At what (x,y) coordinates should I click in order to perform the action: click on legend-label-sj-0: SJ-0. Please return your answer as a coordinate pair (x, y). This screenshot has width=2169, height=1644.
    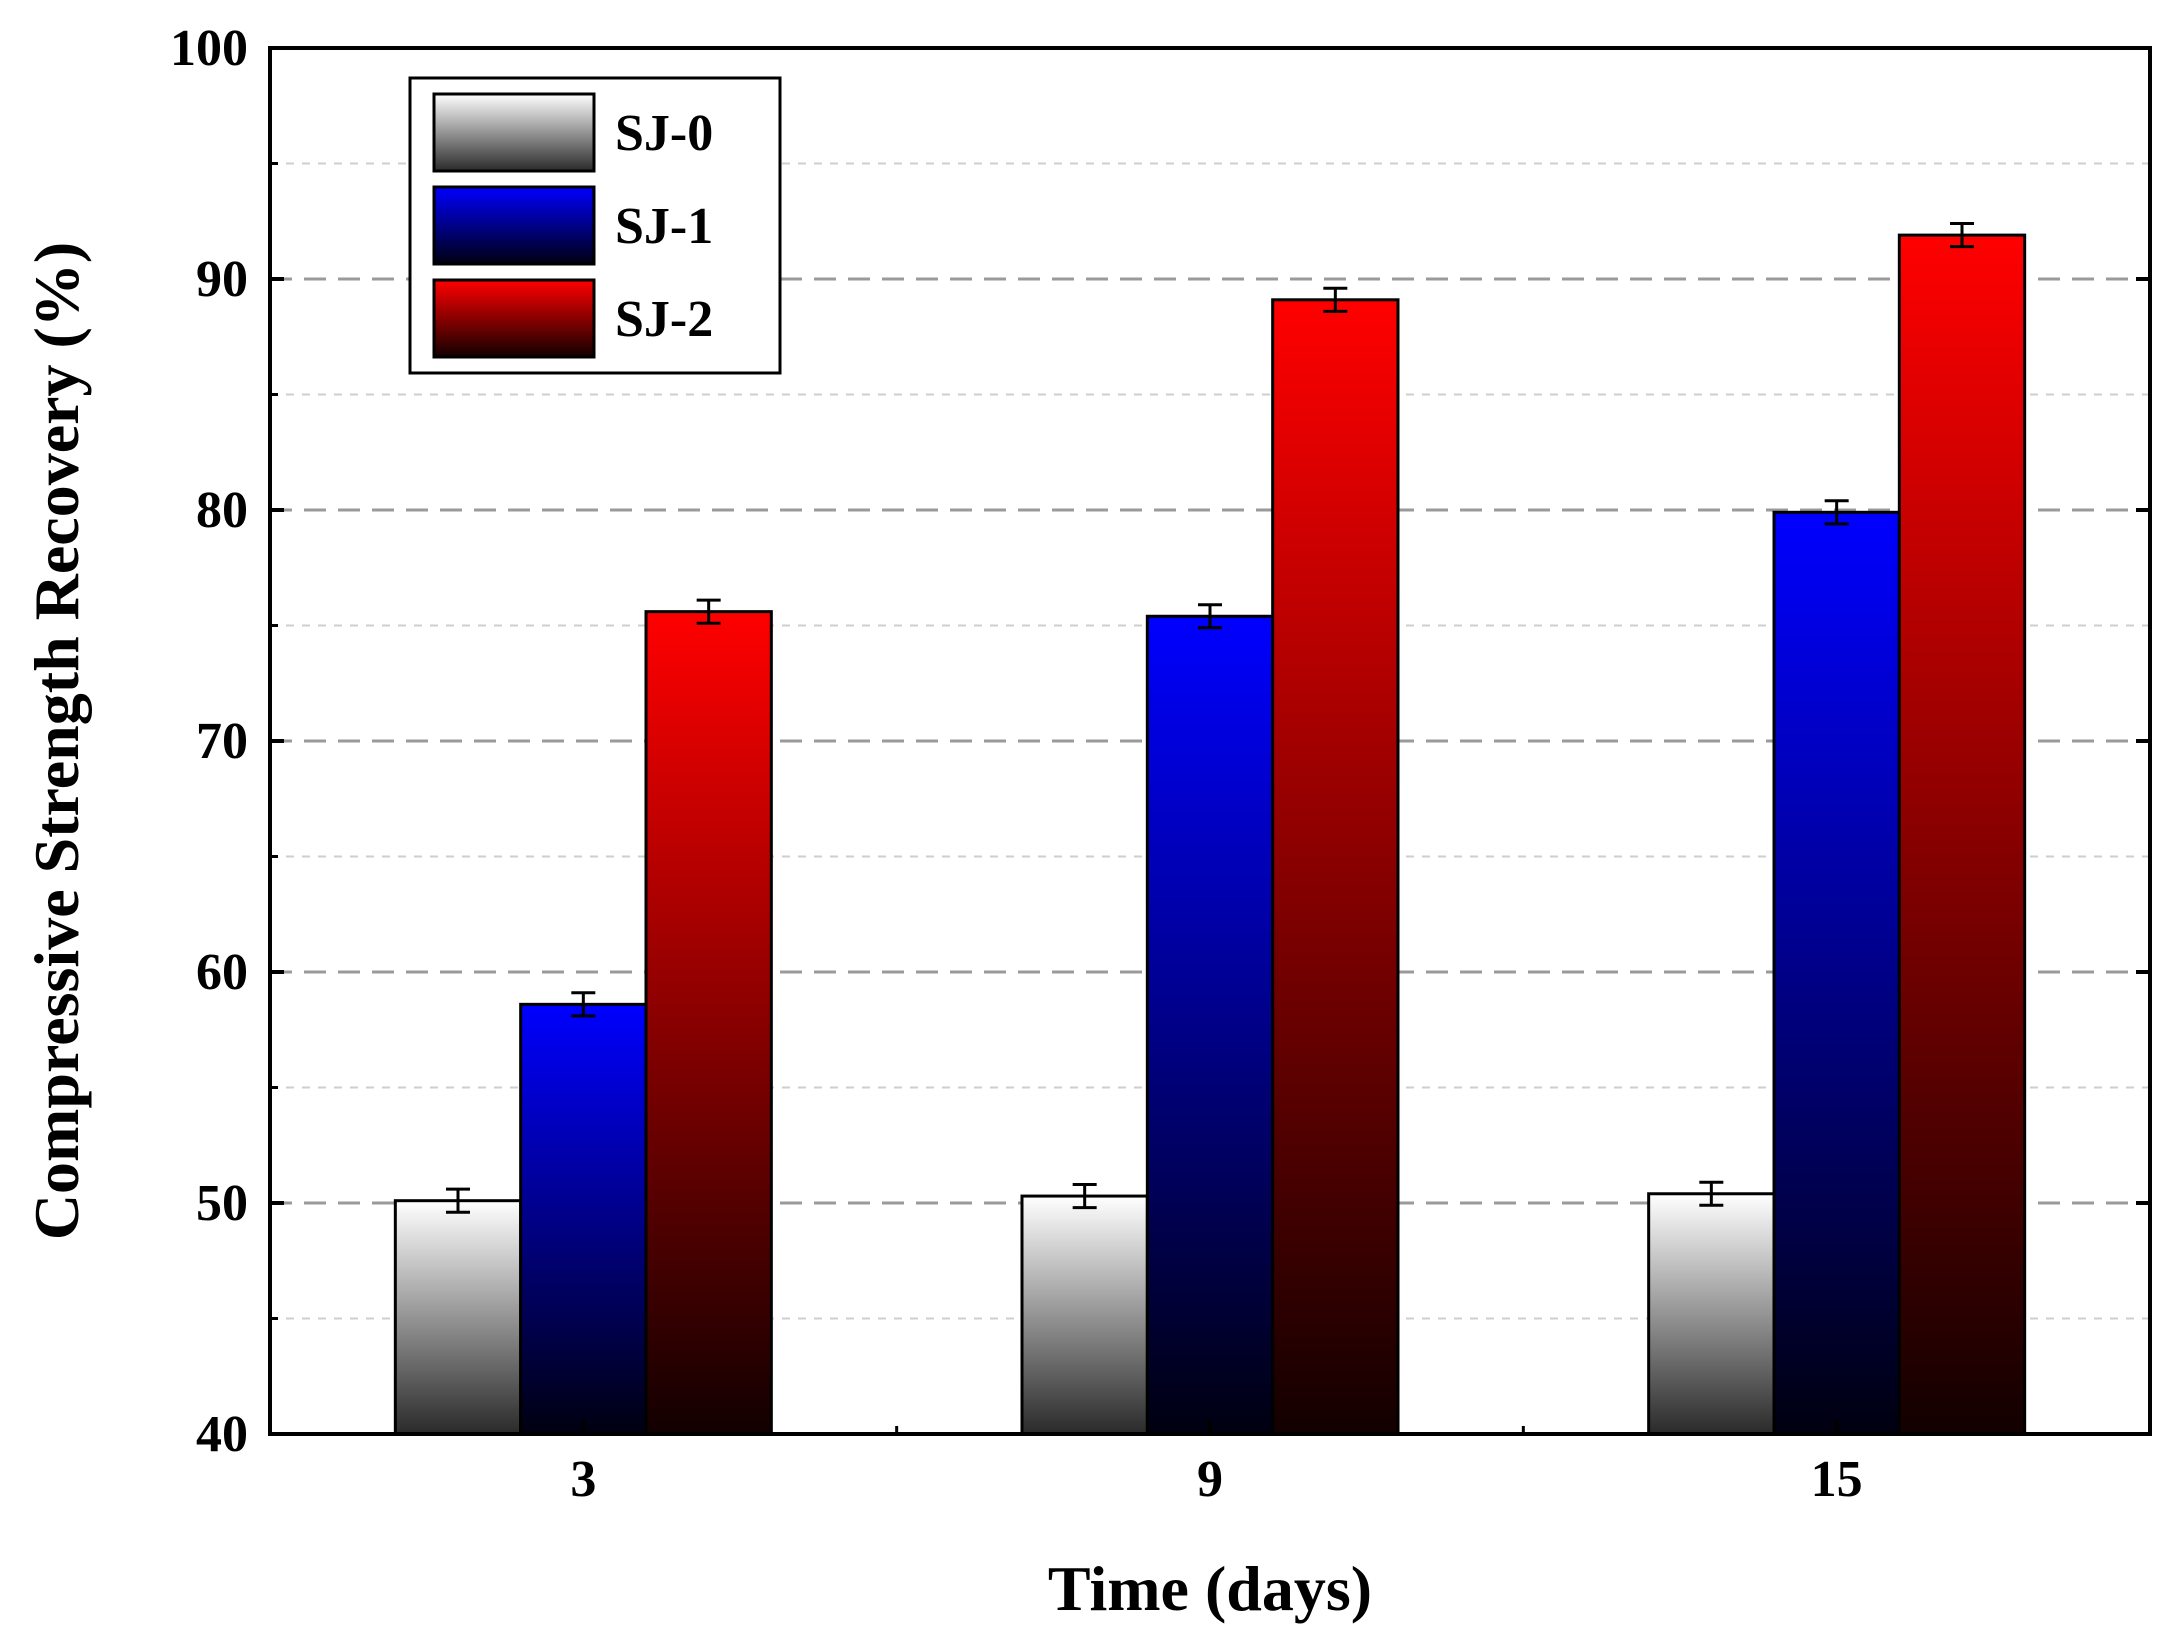
    Looking at the image, I should click on (664, 133).